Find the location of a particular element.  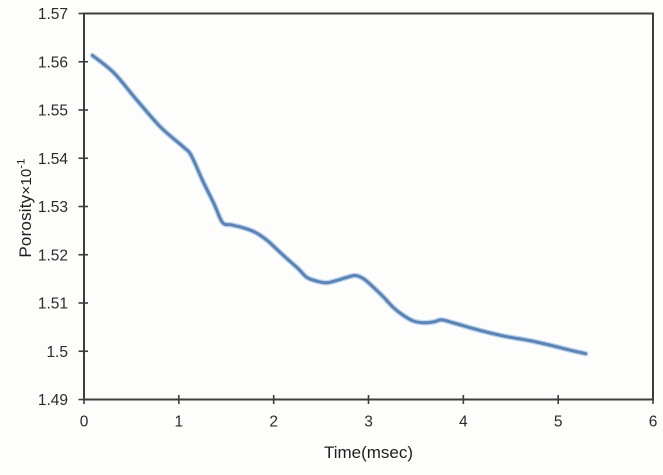

y-axis-title: Porosity×10-1 is located at coordinates (25, 208).